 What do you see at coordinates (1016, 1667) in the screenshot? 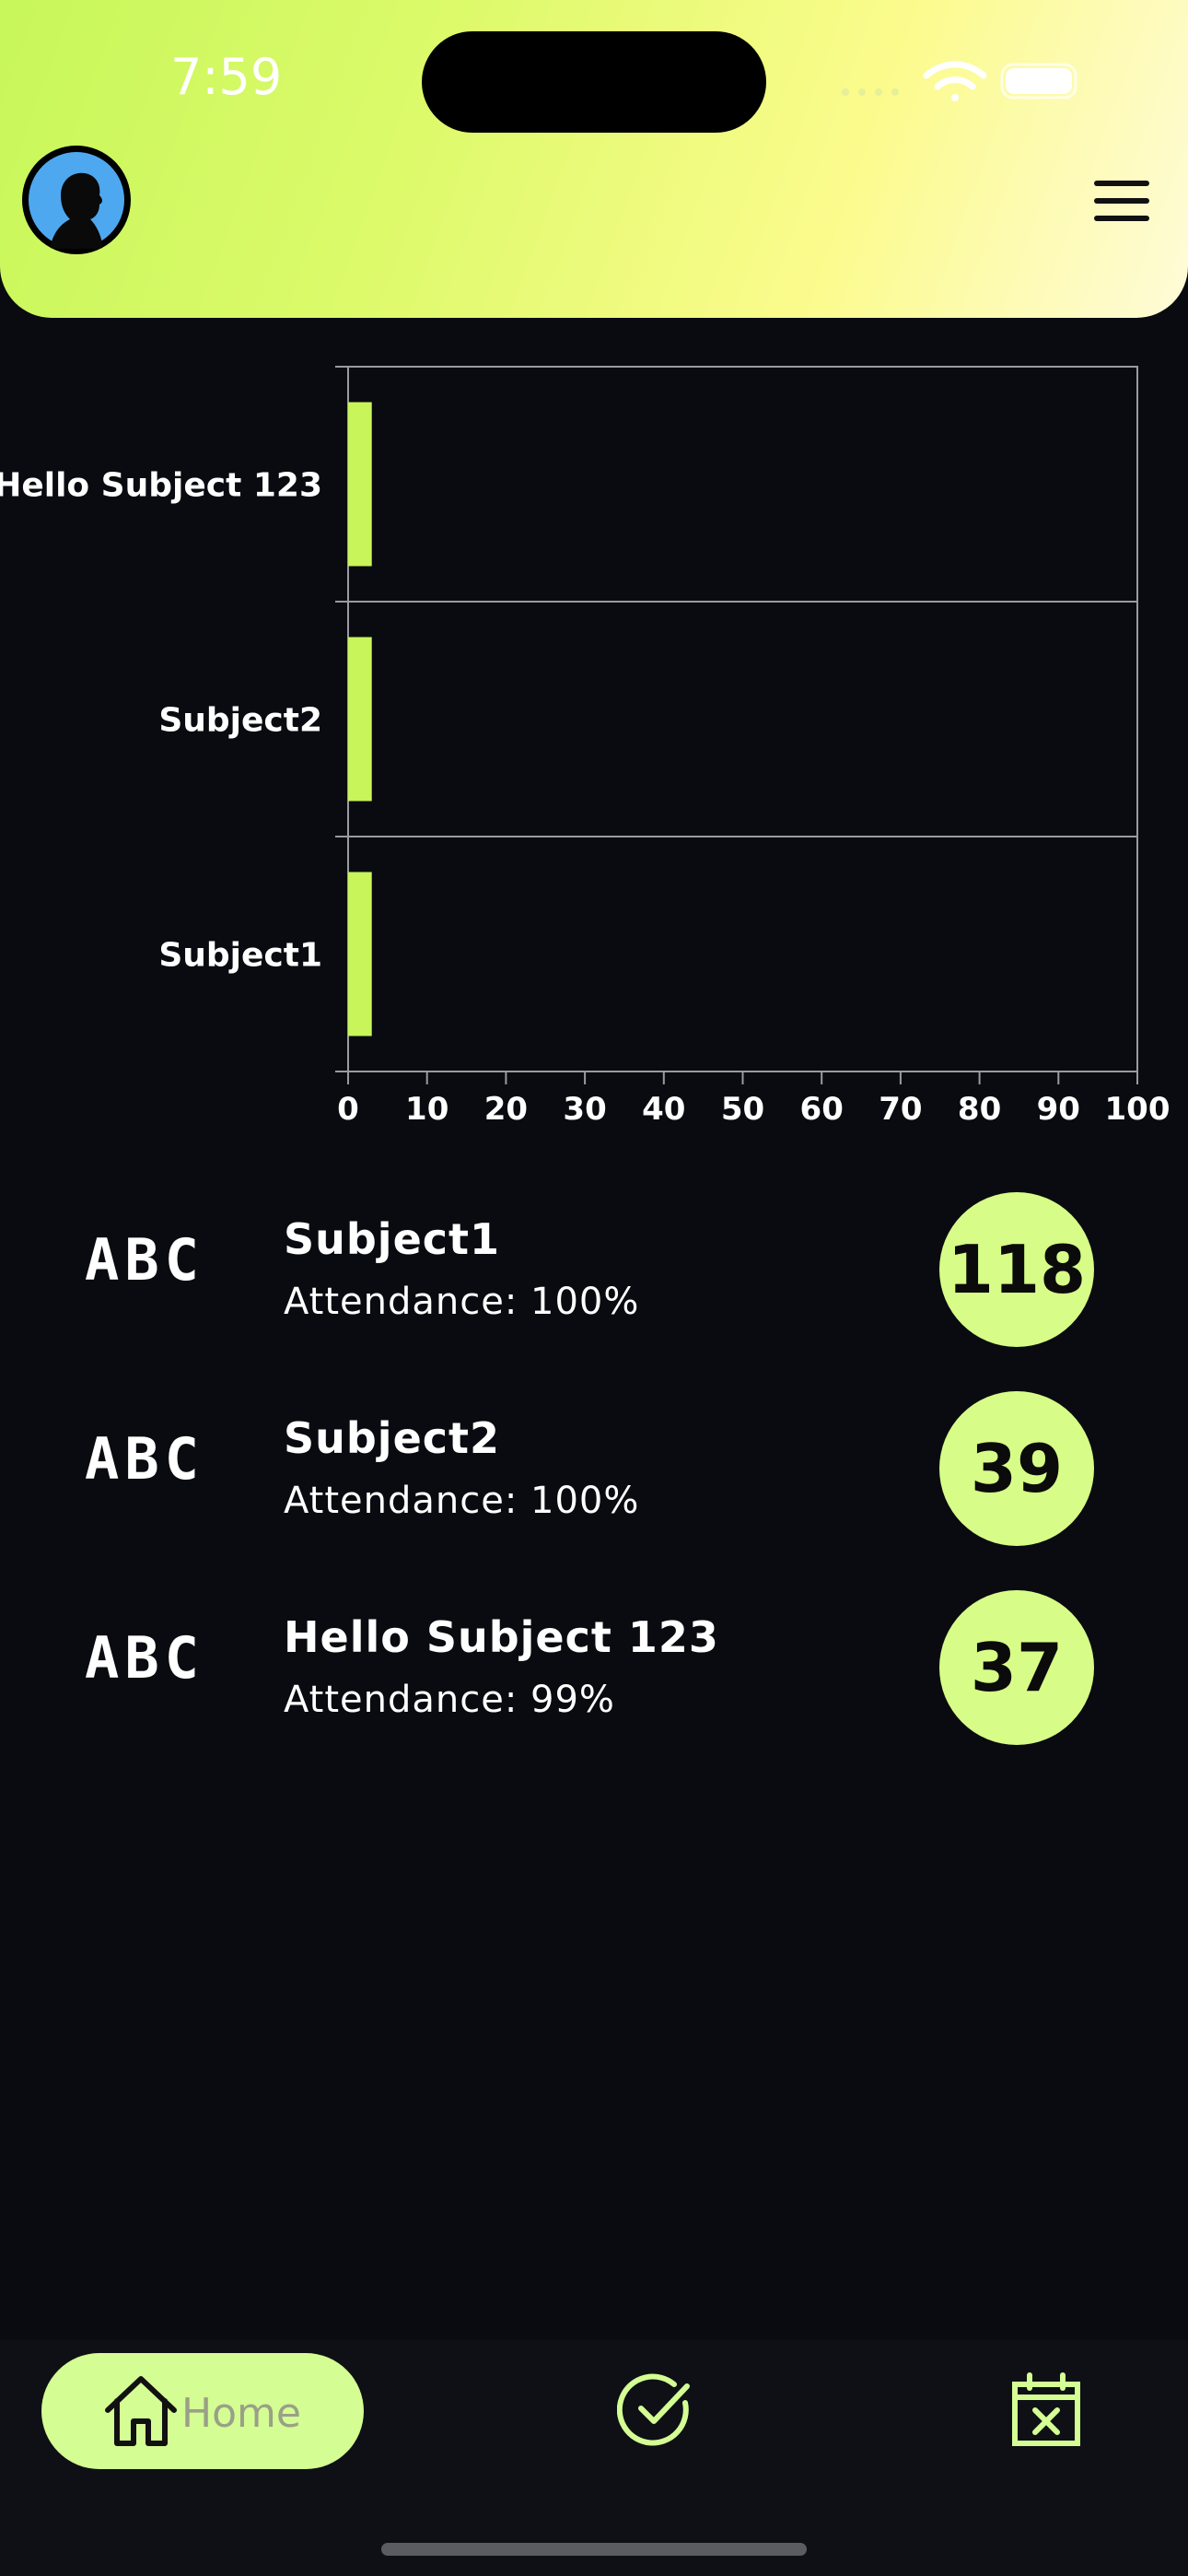
I see `subject-count-badge: 37` at bounding box center [1016, 1667].